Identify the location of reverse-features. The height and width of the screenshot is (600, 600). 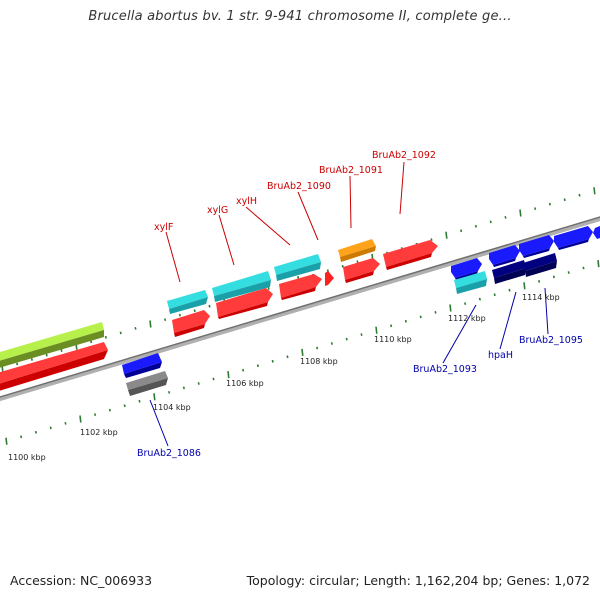
(525, 260).